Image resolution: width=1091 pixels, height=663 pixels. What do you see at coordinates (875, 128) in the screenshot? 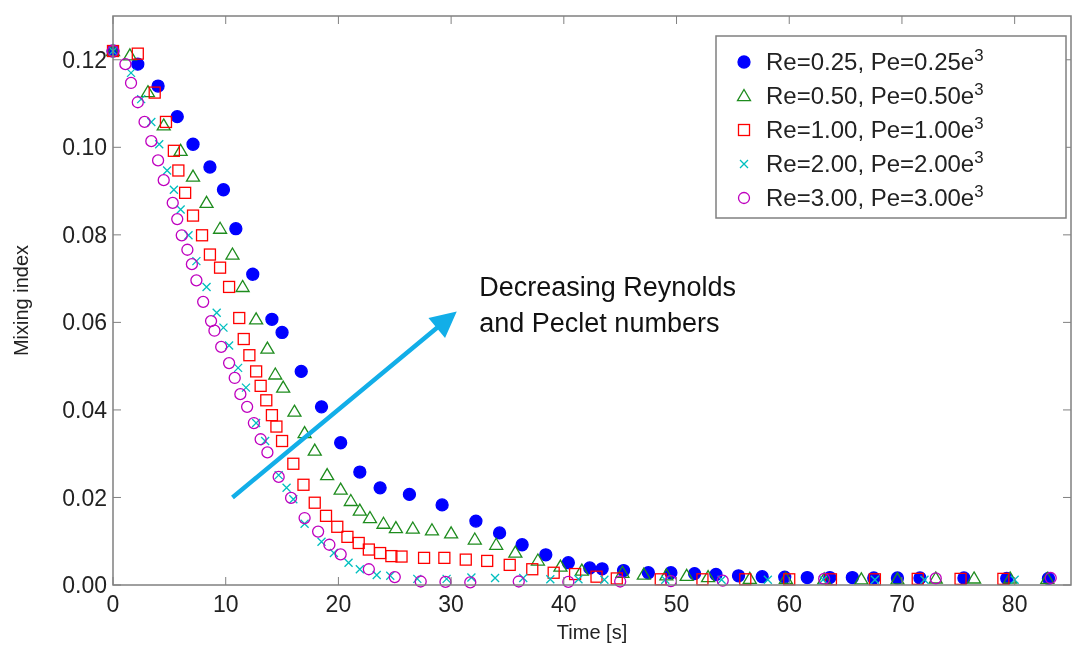
I see `legend-label: Re=1.00, Pe=1.00e$^{3}$` at bounding box center [875, 128].